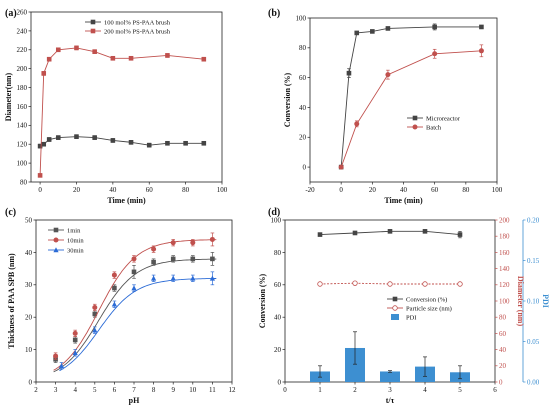 This screenshot has height=412, width=550. I want to click on x-tick-label: 60, so click(150, 190).